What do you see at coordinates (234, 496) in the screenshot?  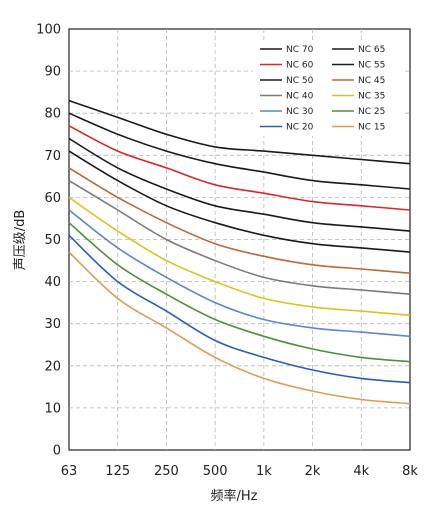 I see `x-axis-label: 频率/Hz` at bounding box center [234, 496].